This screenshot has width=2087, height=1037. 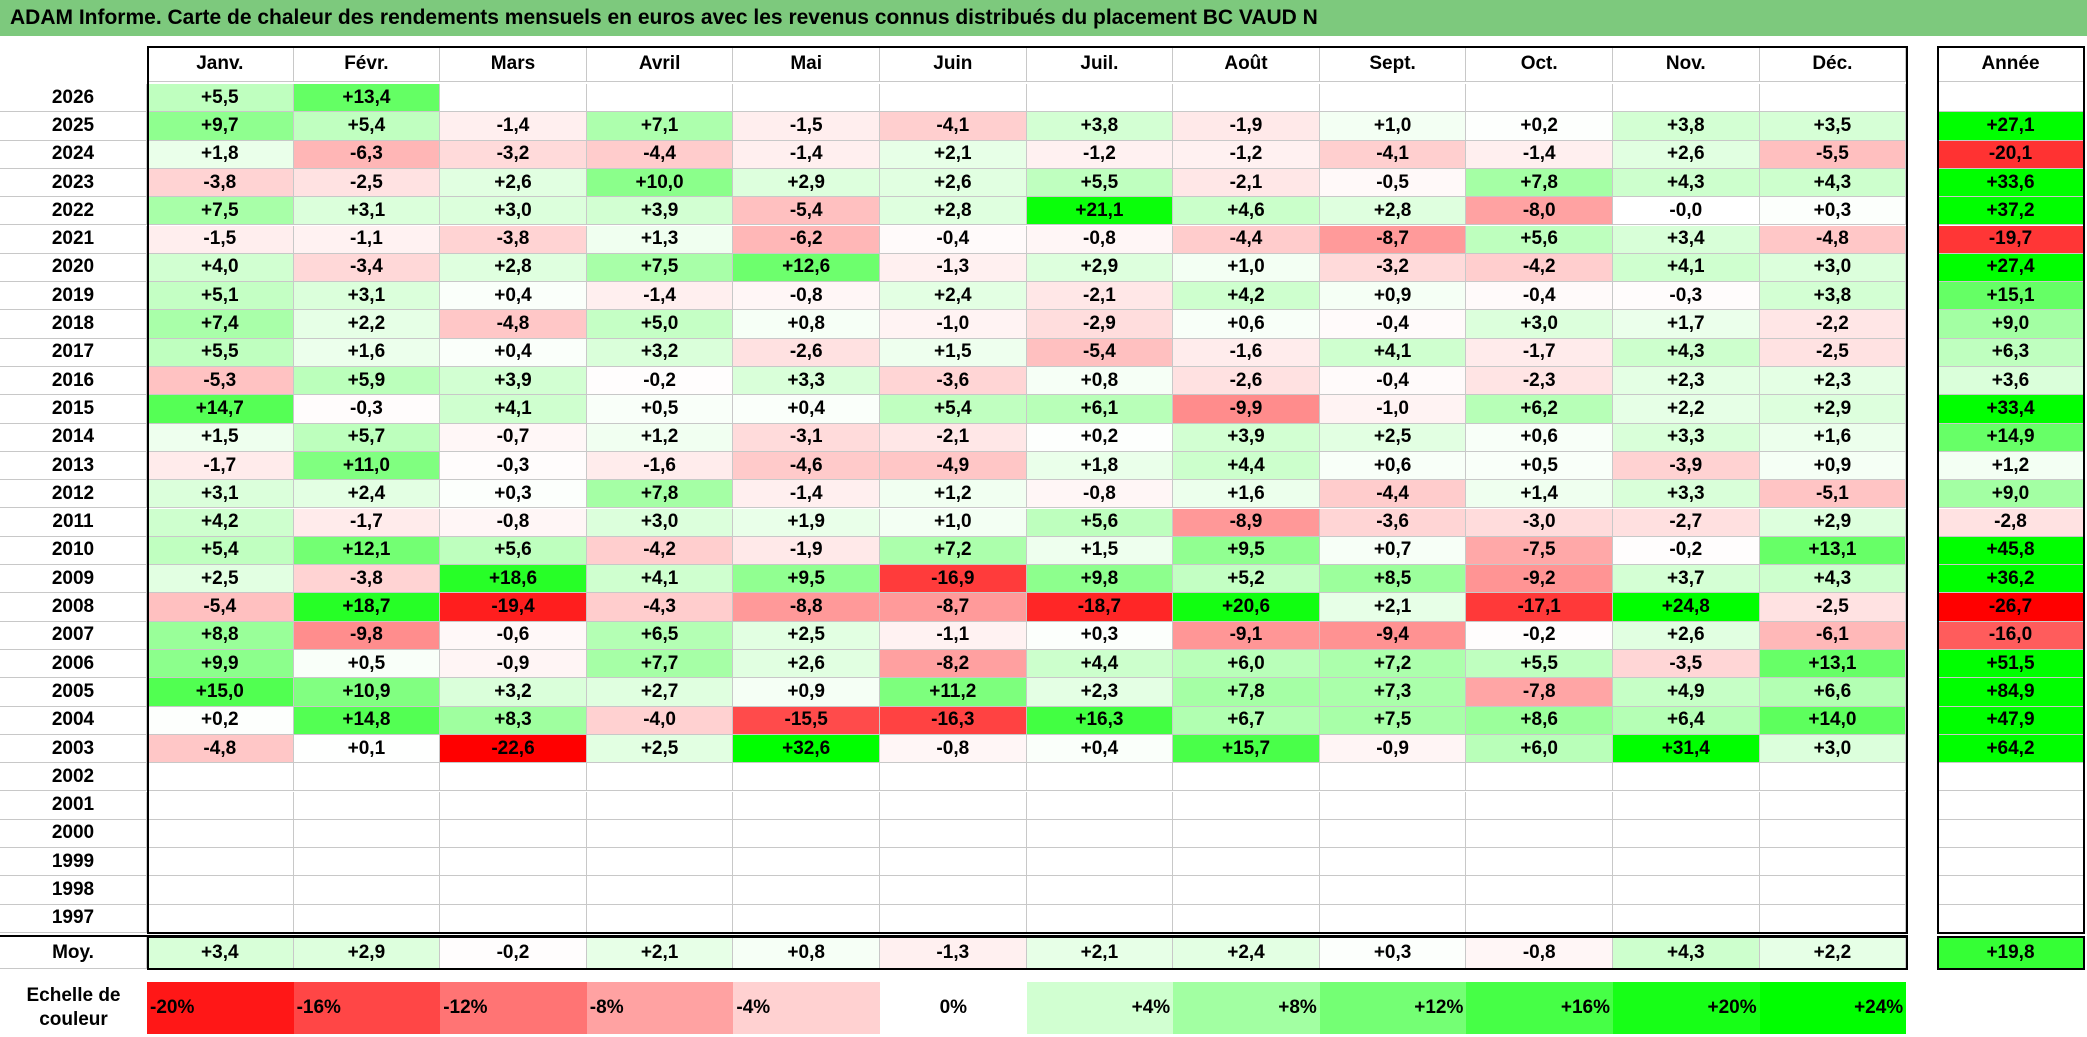 What do you see at coordinates (367, 522) in the screenshot?
I see `heatmap-cell: -1,7` at bounding box center [367, 522].